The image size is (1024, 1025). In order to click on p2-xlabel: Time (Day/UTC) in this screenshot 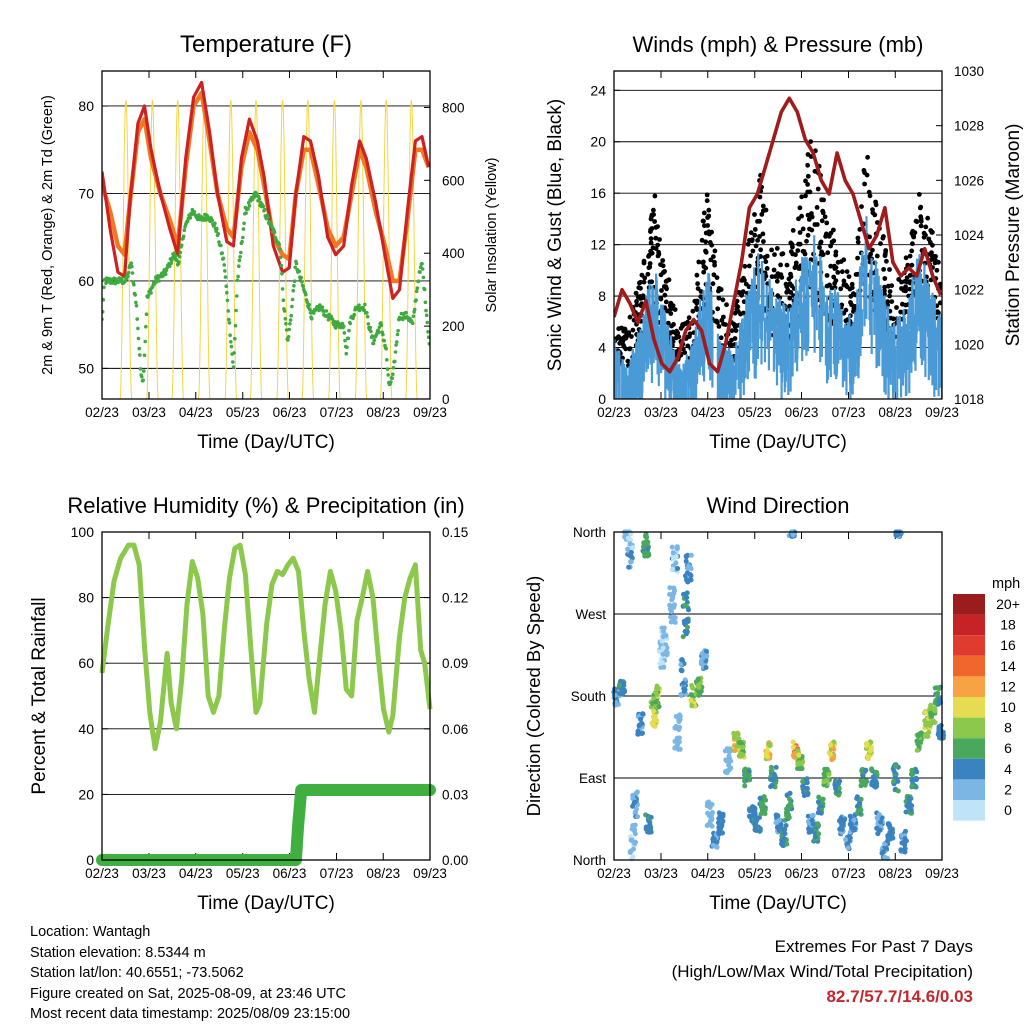, I will do `click(778, 442)`.